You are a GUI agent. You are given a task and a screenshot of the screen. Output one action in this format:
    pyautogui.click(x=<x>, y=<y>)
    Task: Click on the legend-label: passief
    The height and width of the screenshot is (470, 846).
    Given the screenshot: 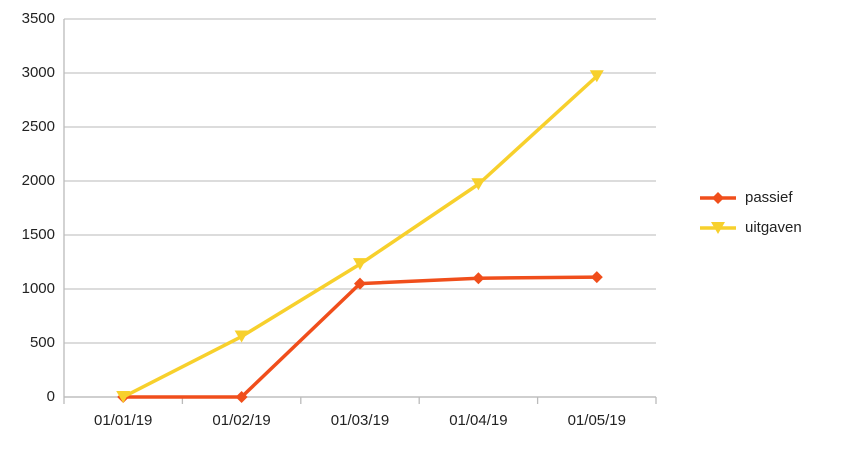 What is the action you would take?
    pyautogui.click(x=769, y=197)
    